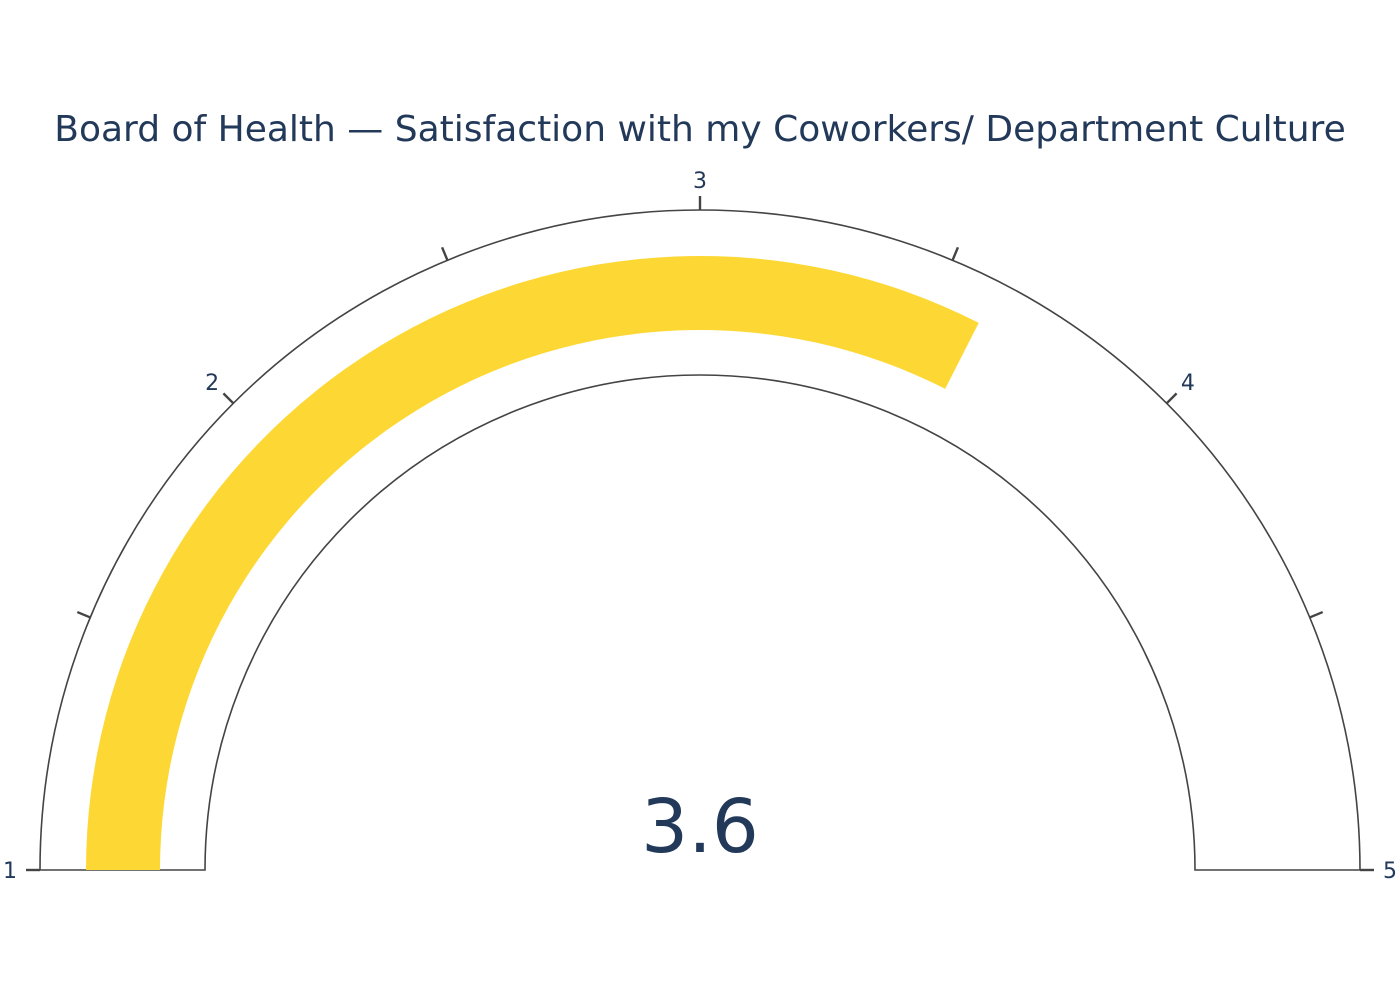  I want to click on tick-label: 1, so click(10, 871).